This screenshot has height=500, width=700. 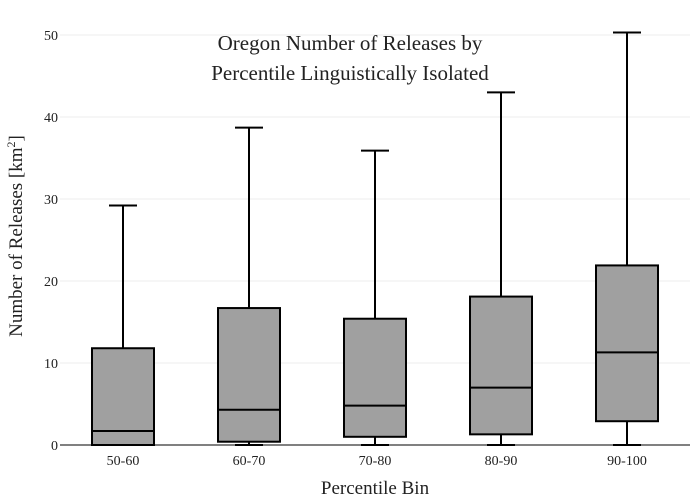 What do you see at coordinates (501, 461) in the screenshot?
I see `x-tick-label-80-90: 80-90` at bounding box center [501, 461].